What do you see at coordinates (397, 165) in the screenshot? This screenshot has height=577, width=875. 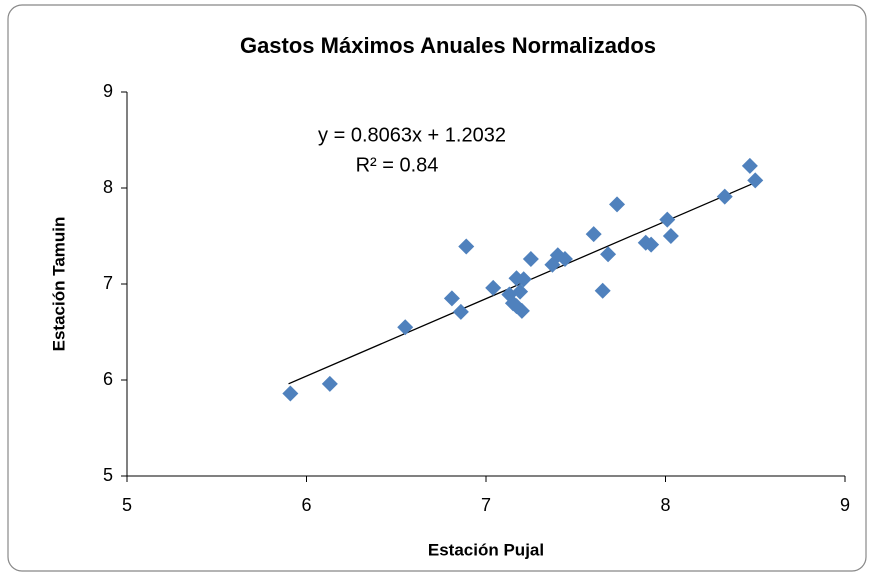 I see `r-squared: R² = 0.84` at bounding box center [397, 165].